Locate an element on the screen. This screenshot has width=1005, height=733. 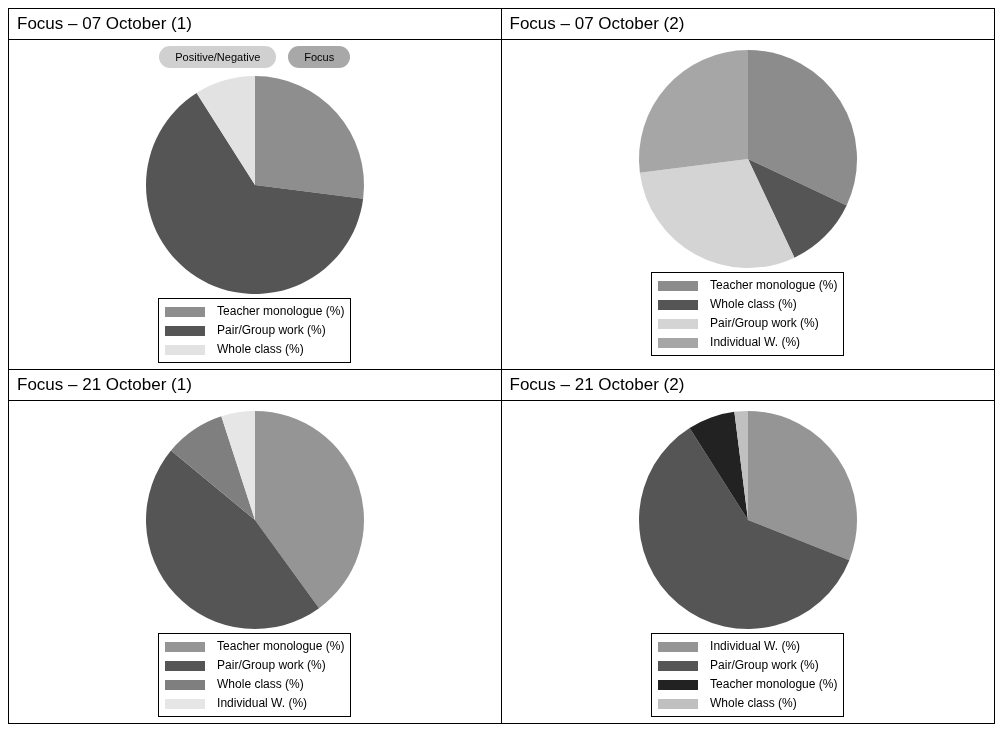
text: Positive/Negative is located at coordinates (218, 57).